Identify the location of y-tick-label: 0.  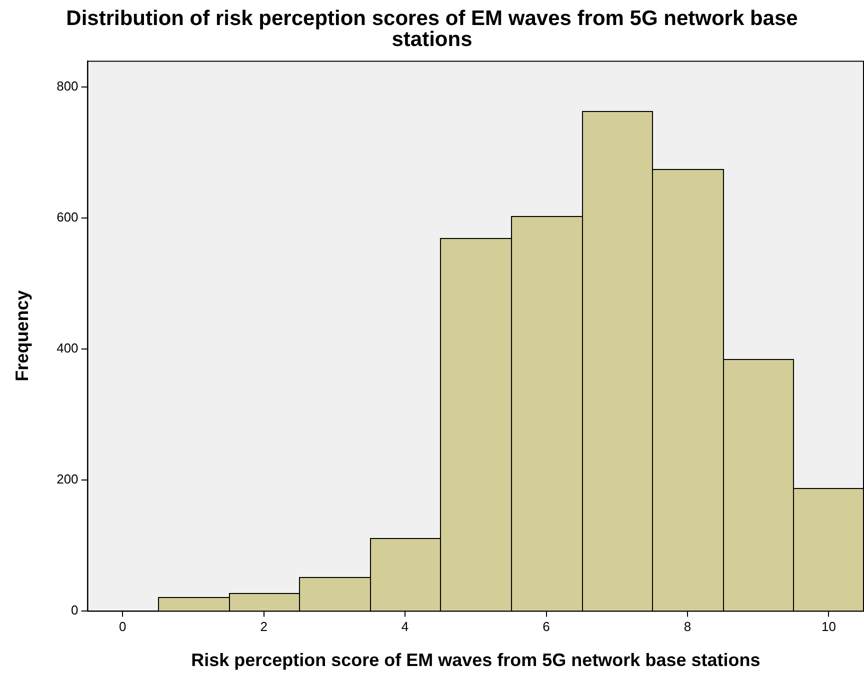
(74, 610).